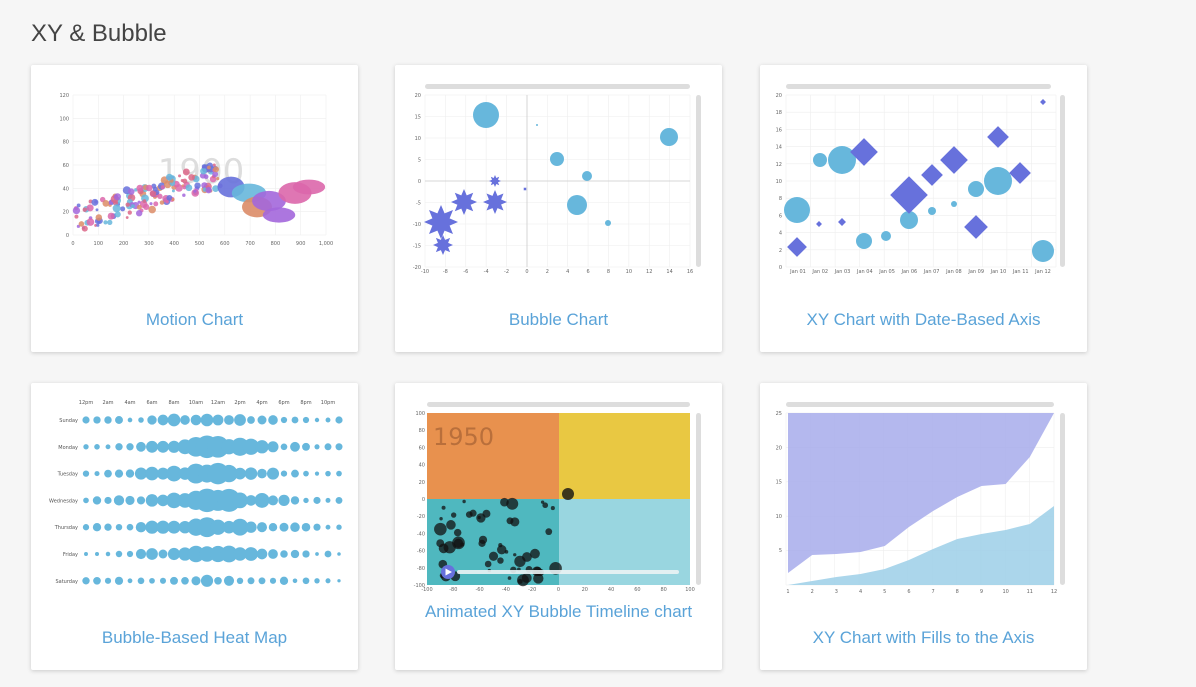 The image size is (1196, 687). I want to click on xy-date-axis-link: XY Chart with Date-Based Axis, so click(923, 319).